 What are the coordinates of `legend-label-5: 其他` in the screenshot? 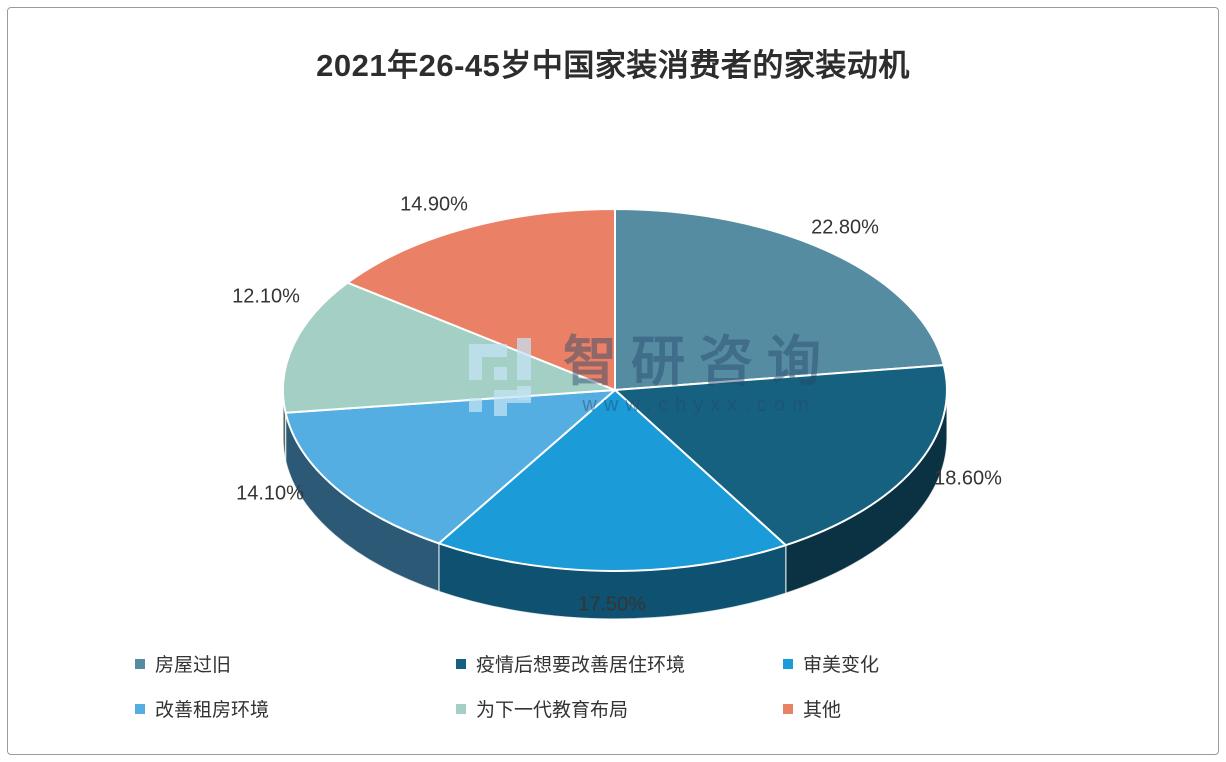 It's located at (822, 710).